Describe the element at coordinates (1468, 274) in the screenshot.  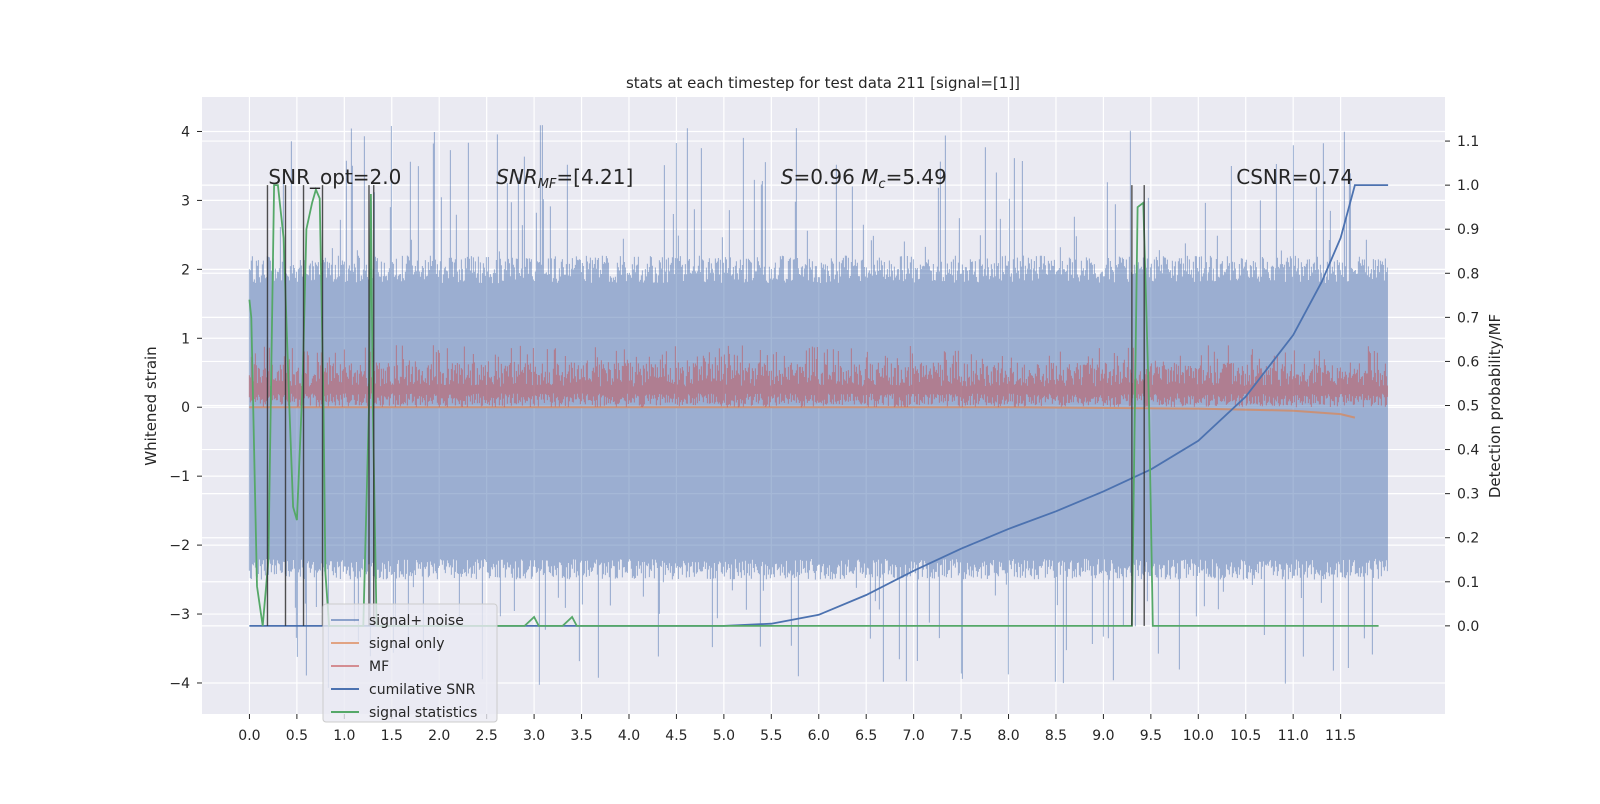
I see `y2-tick-label: 0.8` at that location.